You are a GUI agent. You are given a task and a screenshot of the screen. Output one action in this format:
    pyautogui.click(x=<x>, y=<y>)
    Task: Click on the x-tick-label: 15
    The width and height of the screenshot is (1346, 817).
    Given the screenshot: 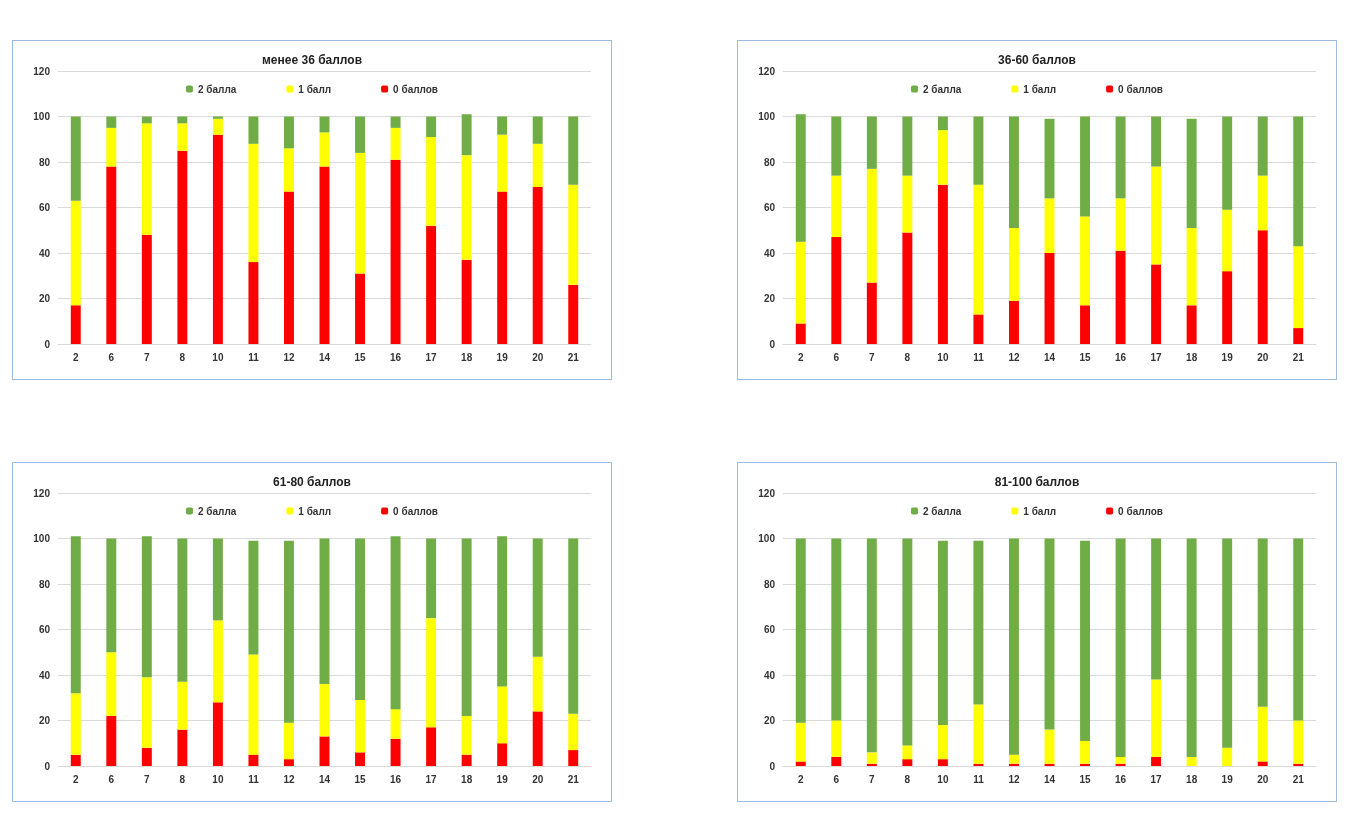 What is the action you would take?
    pyautogui.click(x=1085, y=357)
    